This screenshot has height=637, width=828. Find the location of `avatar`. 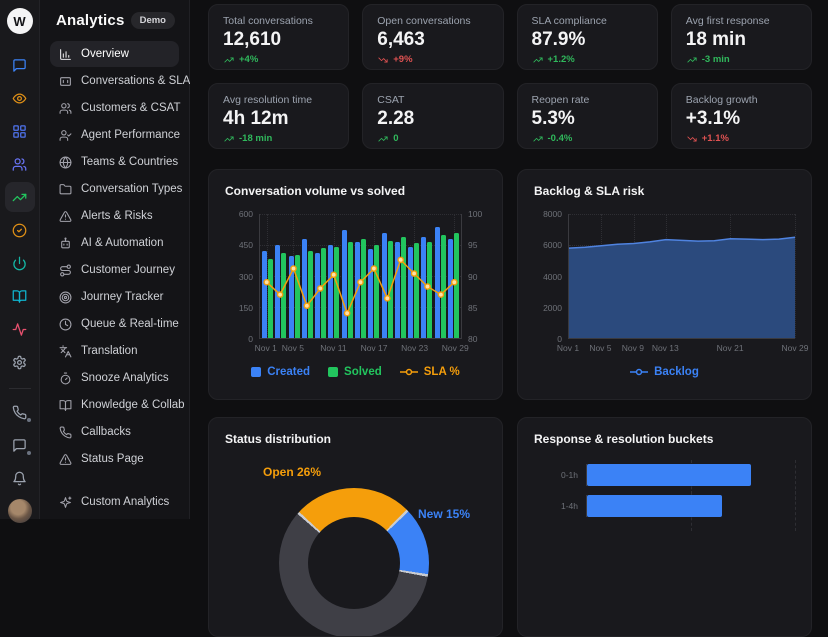

avatar is located at coordinates (19, 511).